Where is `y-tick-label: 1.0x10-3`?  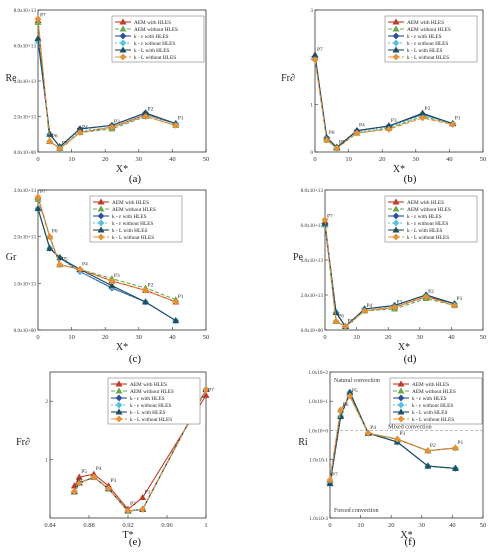 y-tick-label: 1.0x10-3 is located at coordinates (318, 519).